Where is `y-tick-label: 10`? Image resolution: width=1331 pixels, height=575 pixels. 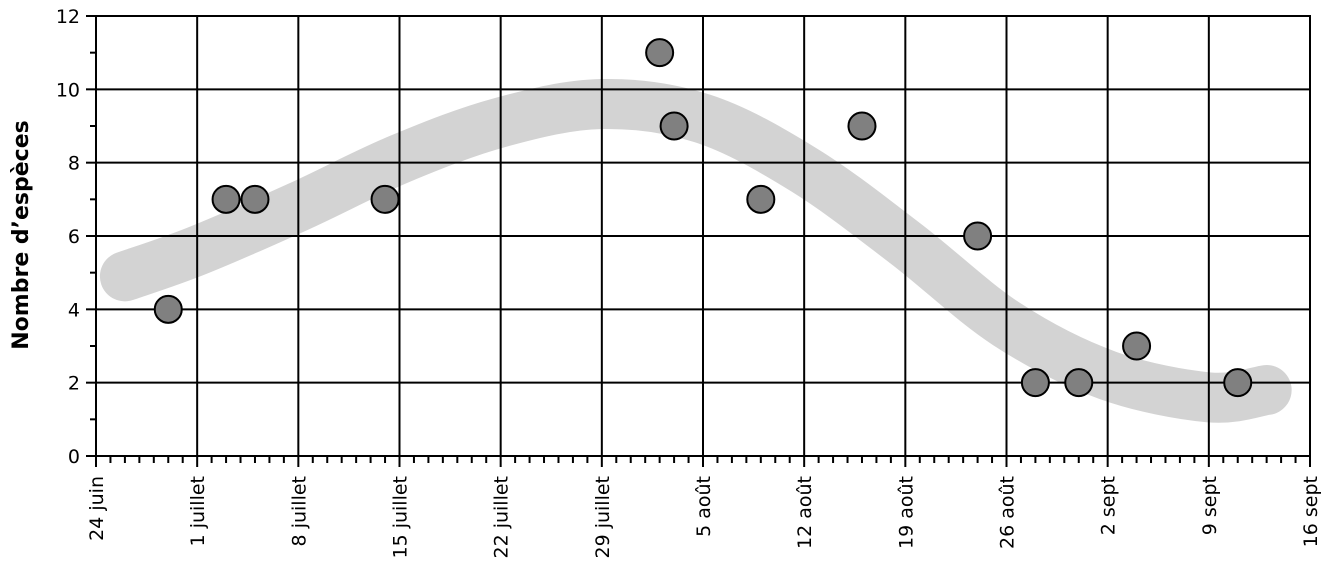
y-tick-label: 10 is located at coordinates (68, 90).